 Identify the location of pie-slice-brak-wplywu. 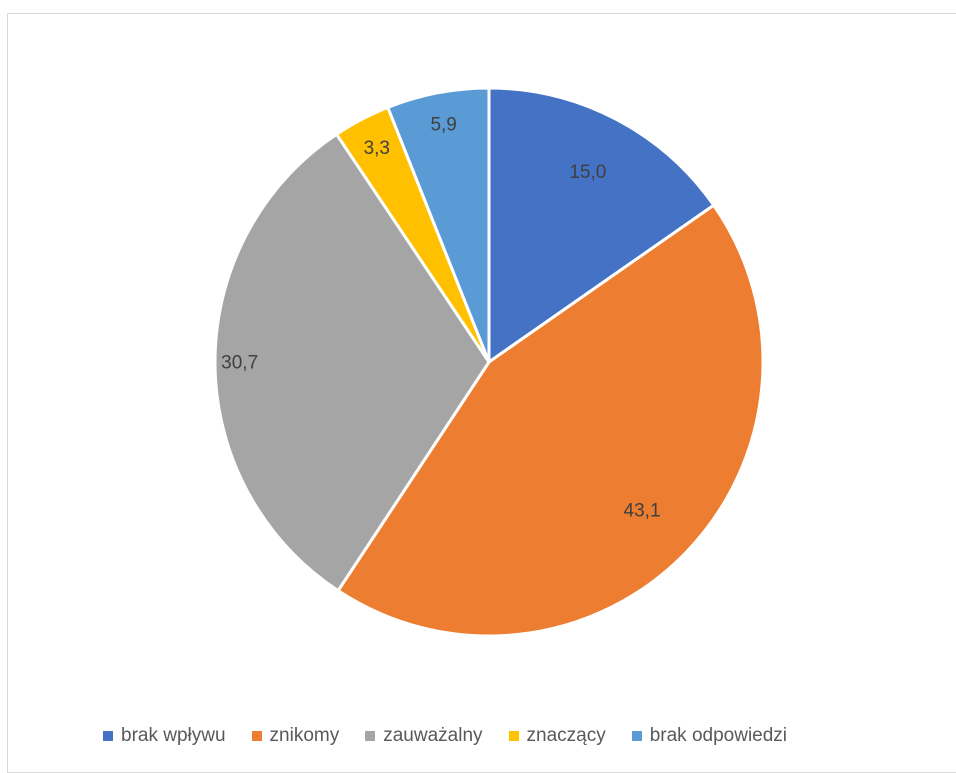
(601, 225).